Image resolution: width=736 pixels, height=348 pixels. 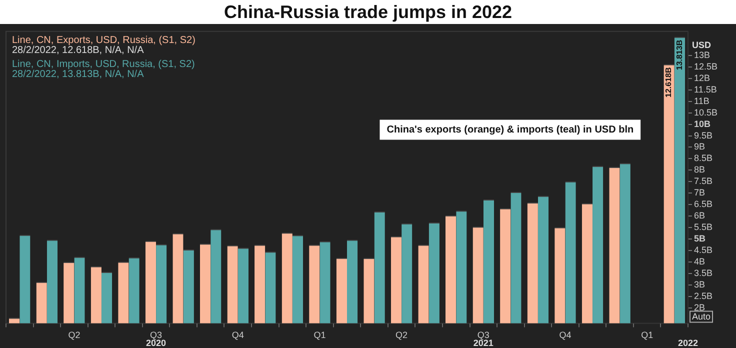 I want to click on y-tick-label: 12B, so click(x=702, y=77).